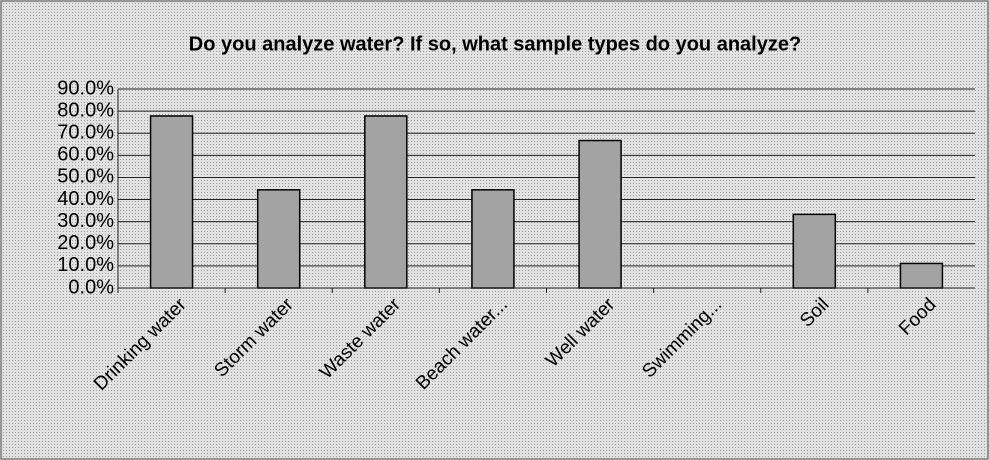 The image size is (989, 460). I want to click on y-tick-label: 0.0%, so click(91, 287).